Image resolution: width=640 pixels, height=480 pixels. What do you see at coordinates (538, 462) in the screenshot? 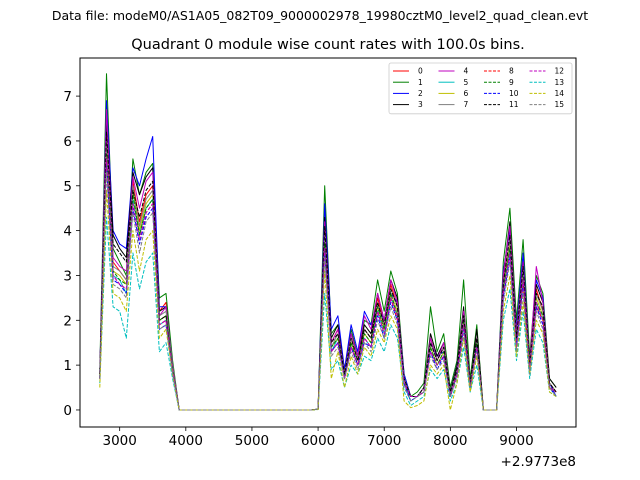
I see `x-offset-label: +2.9773e8` at bounding box center [538, 462].